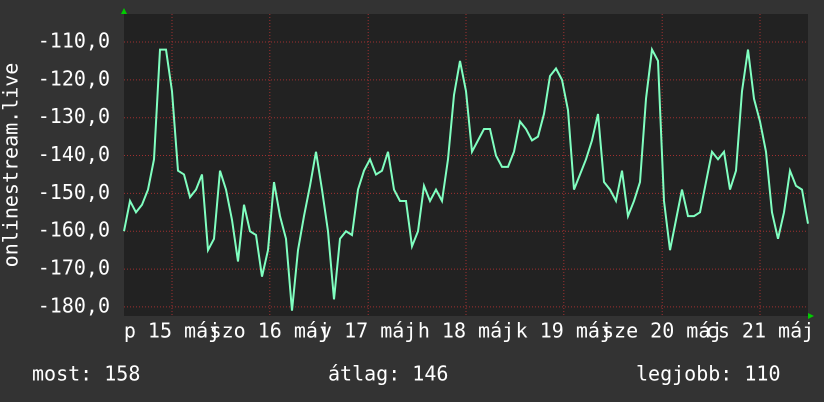 The image size is (824, 402). What do you see at coordinates (368, 331) in the screenshot?
I see `x-tick-label: v 17 máj` at bounding box center [368, 331].